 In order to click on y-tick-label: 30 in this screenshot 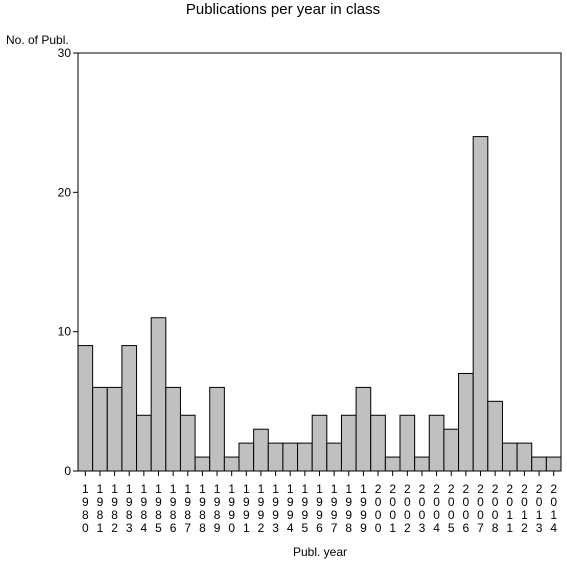, I will do `click(65, 53)`.